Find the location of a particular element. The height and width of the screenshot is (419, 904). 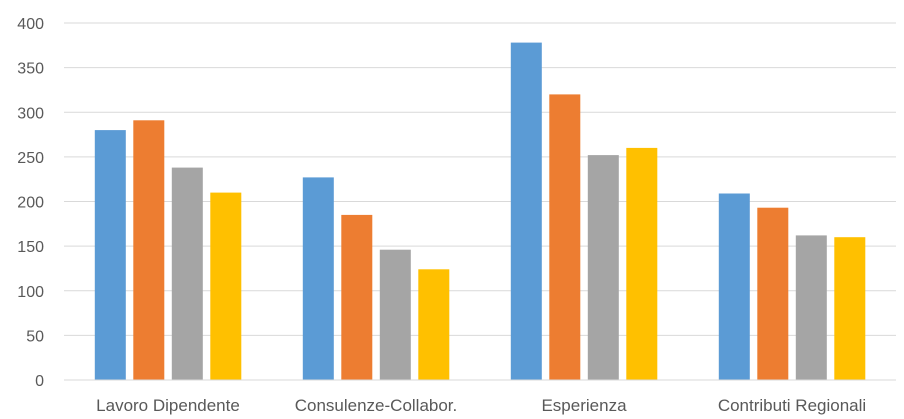

x-category-label: Esperienza is located at coordinates (584, 405).